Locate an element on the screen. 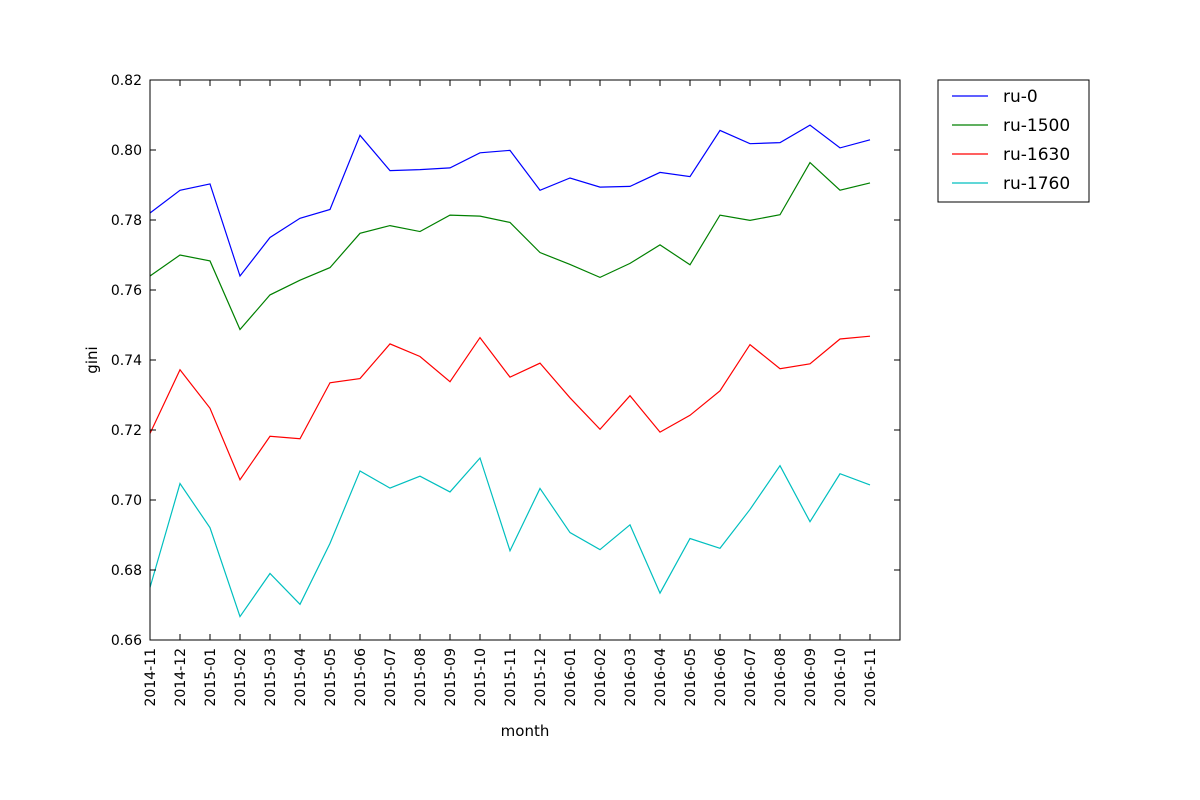 The height and width of the screenshot is (800, 1200). x-tick-label: 2015-02 is located at coordinates (241, 677).